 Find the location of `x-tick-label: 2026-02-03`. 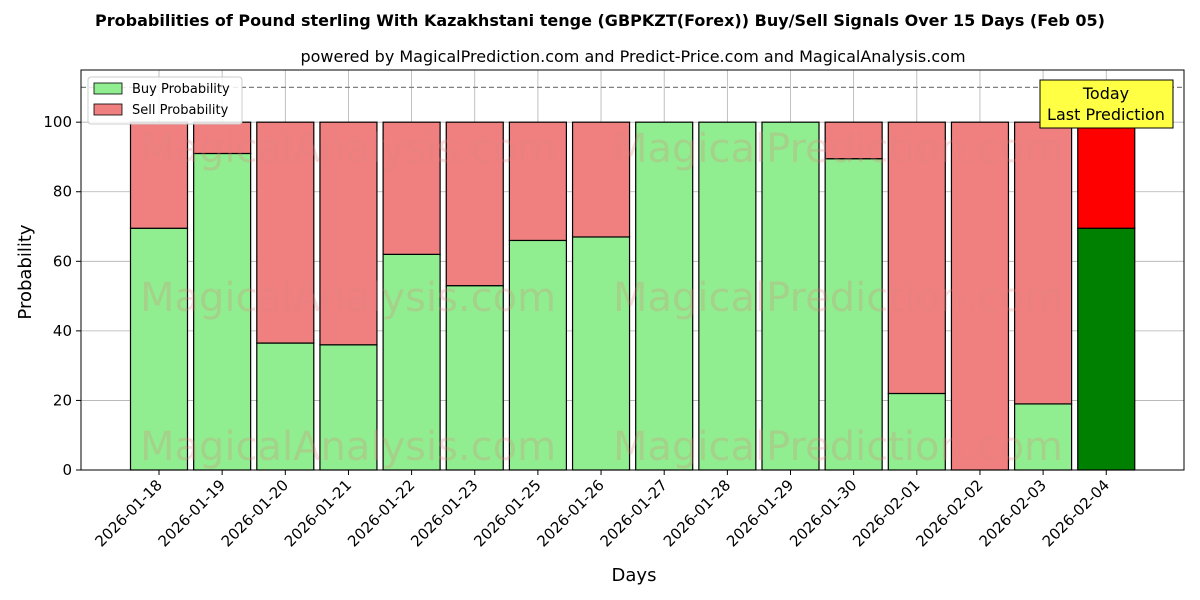

x-tick-label: 2026-02-03 is located at coordinates (1013, 513).